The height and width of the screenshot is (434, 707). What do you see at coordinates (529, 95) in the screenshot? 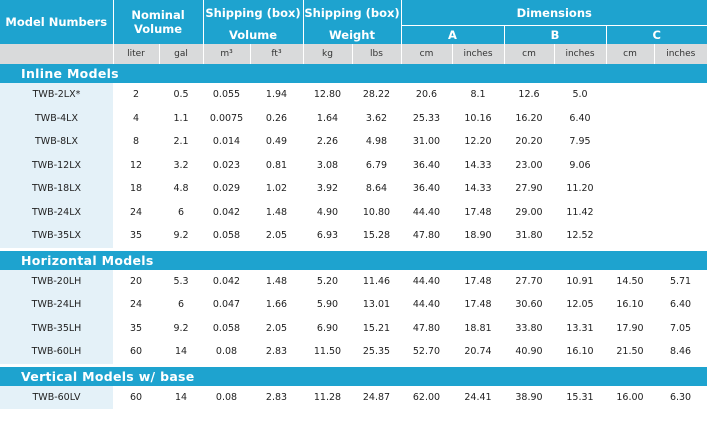
I see `dim-b-cm-cell: 12.6` at bounding box center [529, 95].